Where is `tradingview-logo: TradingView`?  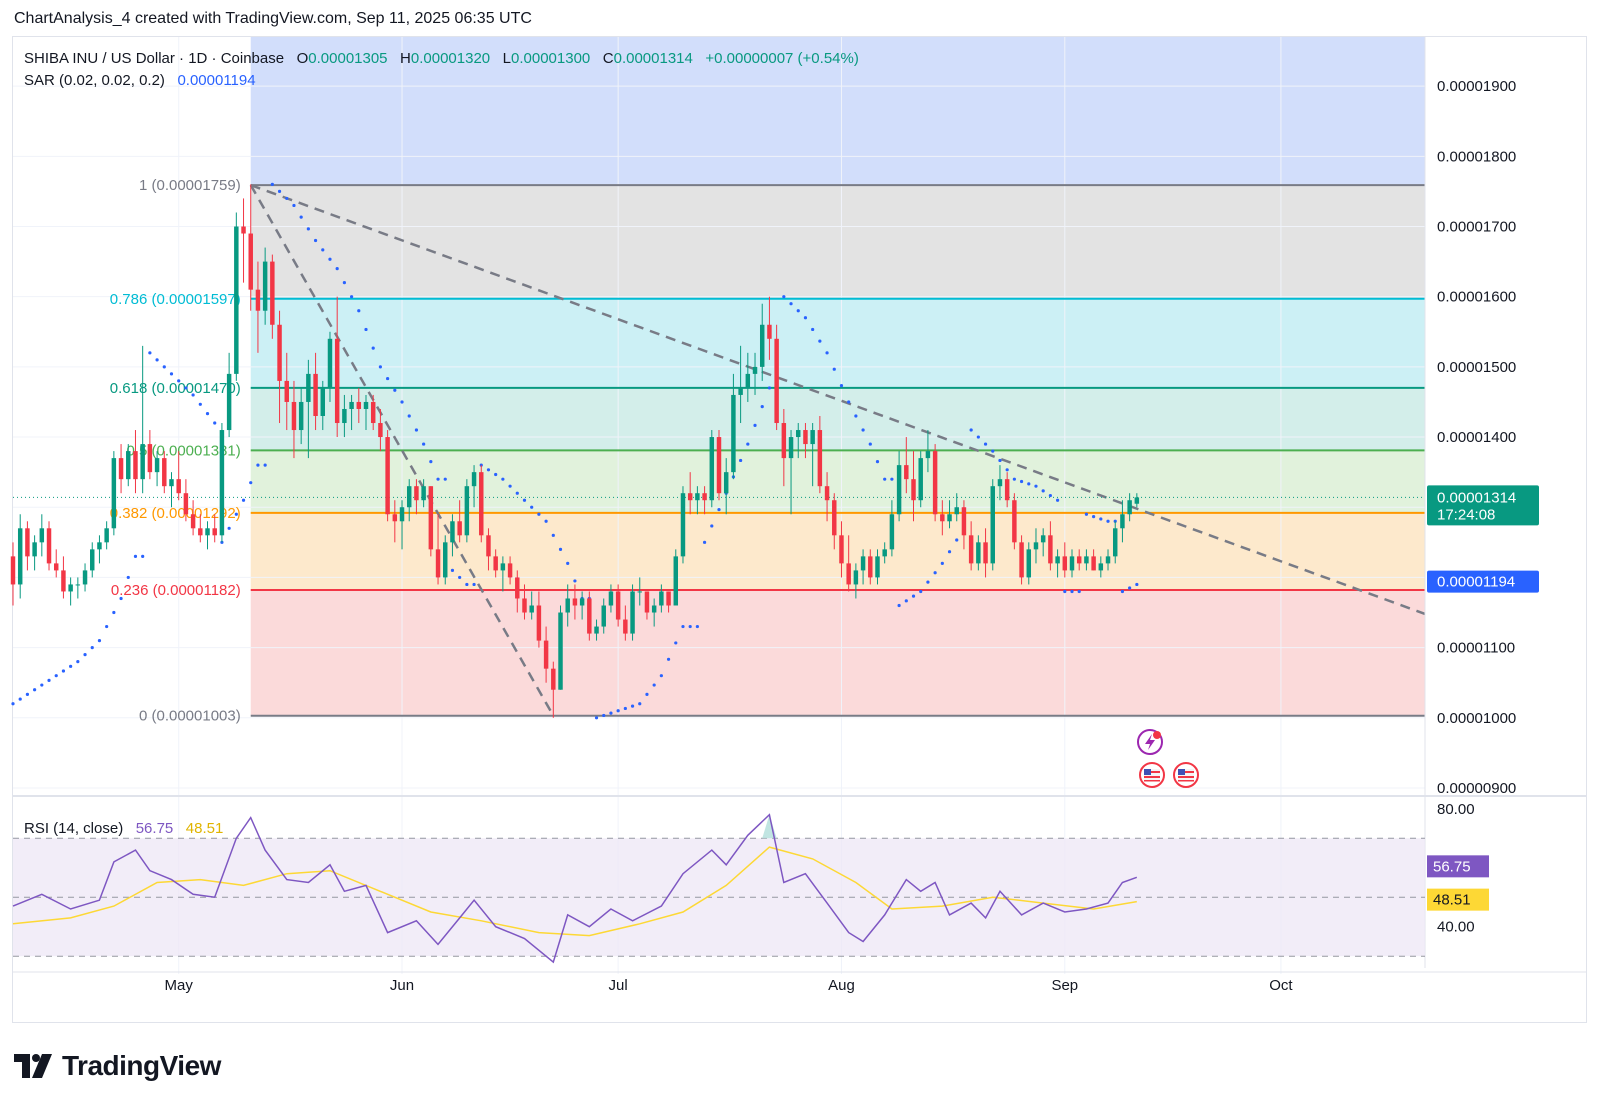 tradingview-logo: TradingView is located at coordinates (117, 1066).